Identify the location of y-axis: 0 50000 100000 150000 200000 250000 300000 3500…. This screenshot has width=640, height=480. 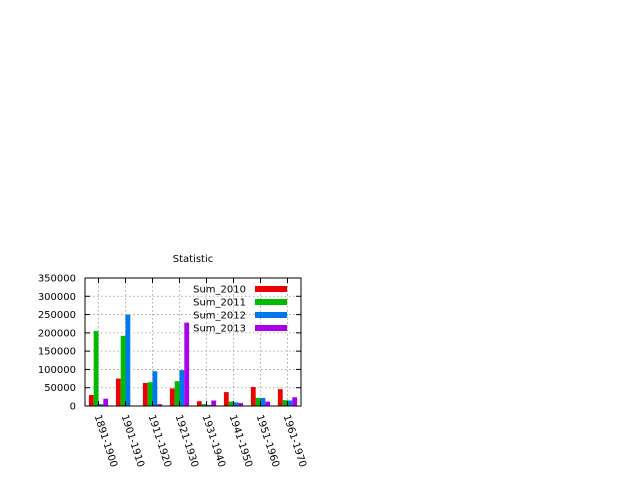
(169, 343).